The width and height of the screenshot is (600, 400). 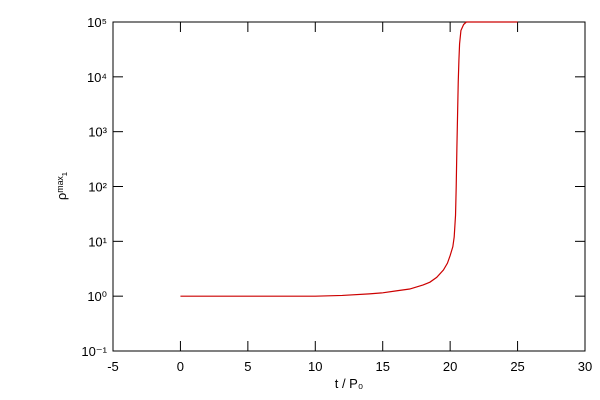 What do you see at coordinates (517, 366) in the screenshot?
I see `x-tick-label: 25` at bounding box center [517, 366].